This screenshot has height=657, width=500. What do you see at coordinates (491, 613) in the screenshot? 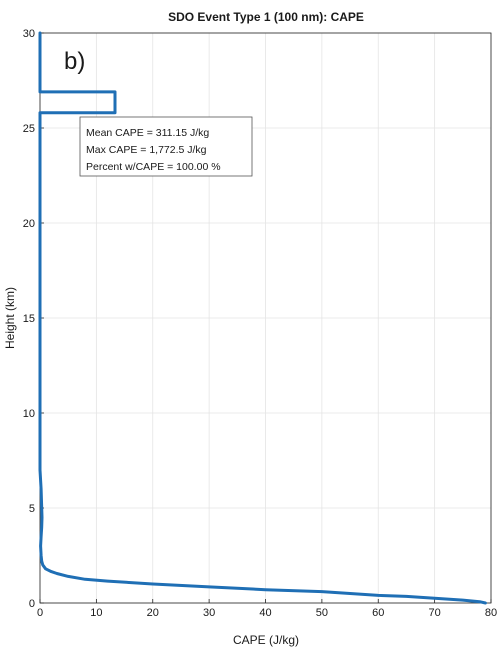
I see `x-tick-label: 80` at bounding box center [491, 613].